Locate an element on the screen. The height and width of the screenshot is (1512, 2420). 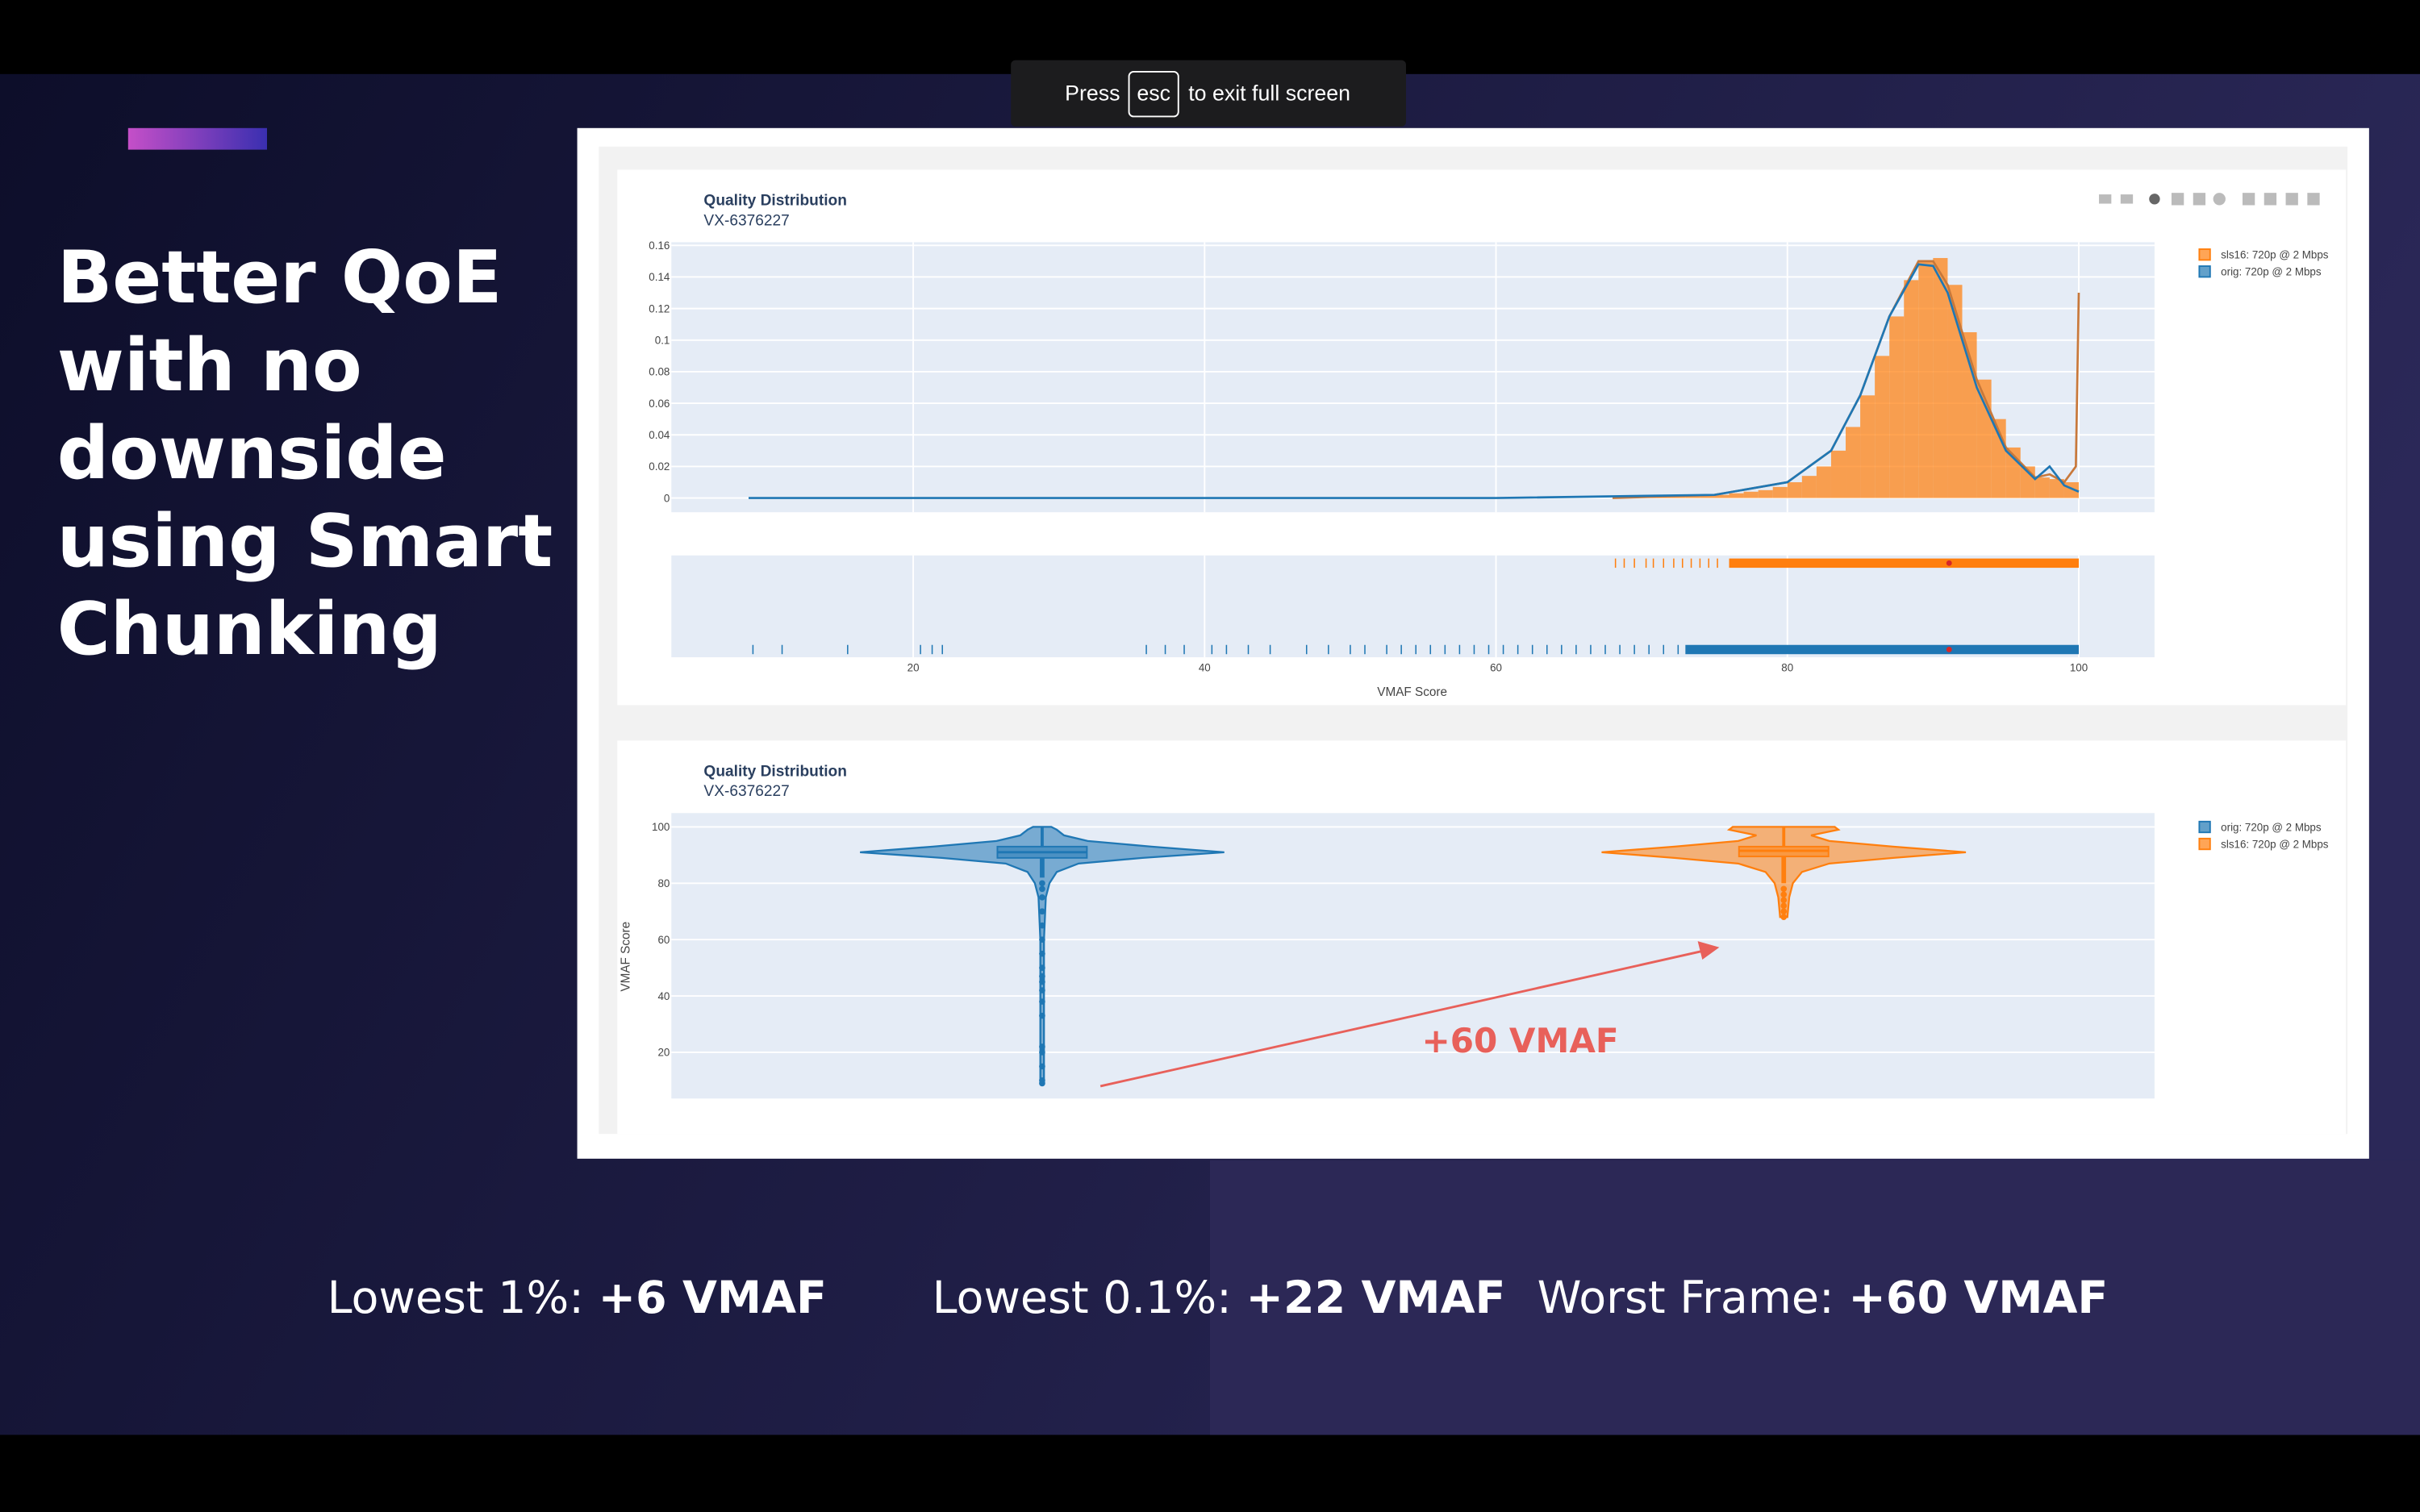
chart-title: Quality Distribution is located at coordinates (774, 772).